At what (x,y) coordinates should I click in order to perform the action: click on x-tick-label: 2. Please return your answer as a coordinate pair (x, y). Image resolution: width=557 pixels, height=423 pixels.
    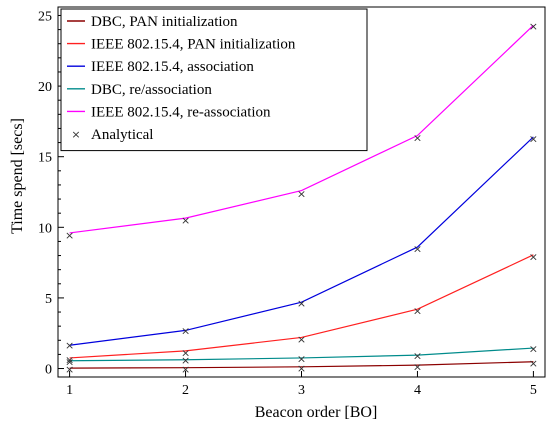
    Looking at the image, I should click on (185, 390).